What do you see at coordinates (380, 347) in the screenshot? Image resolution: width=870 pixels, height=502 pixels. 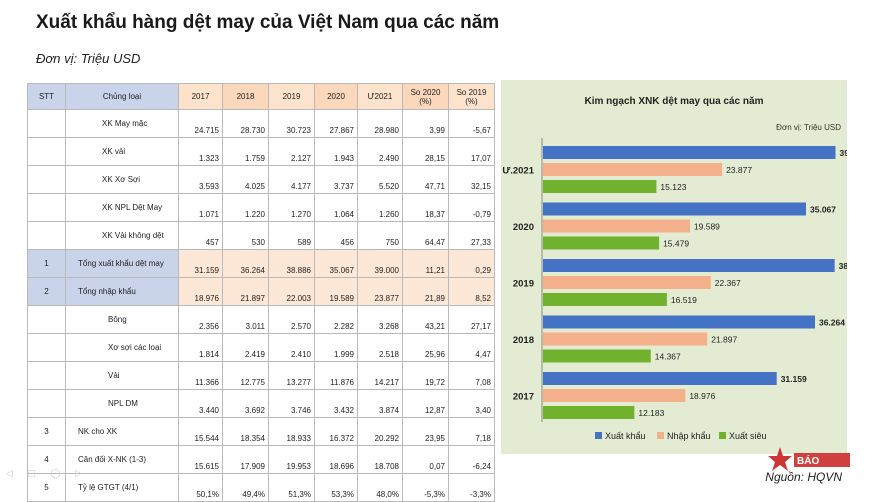 I see `cell-value: 2.518` at bounding box center [380, 347].